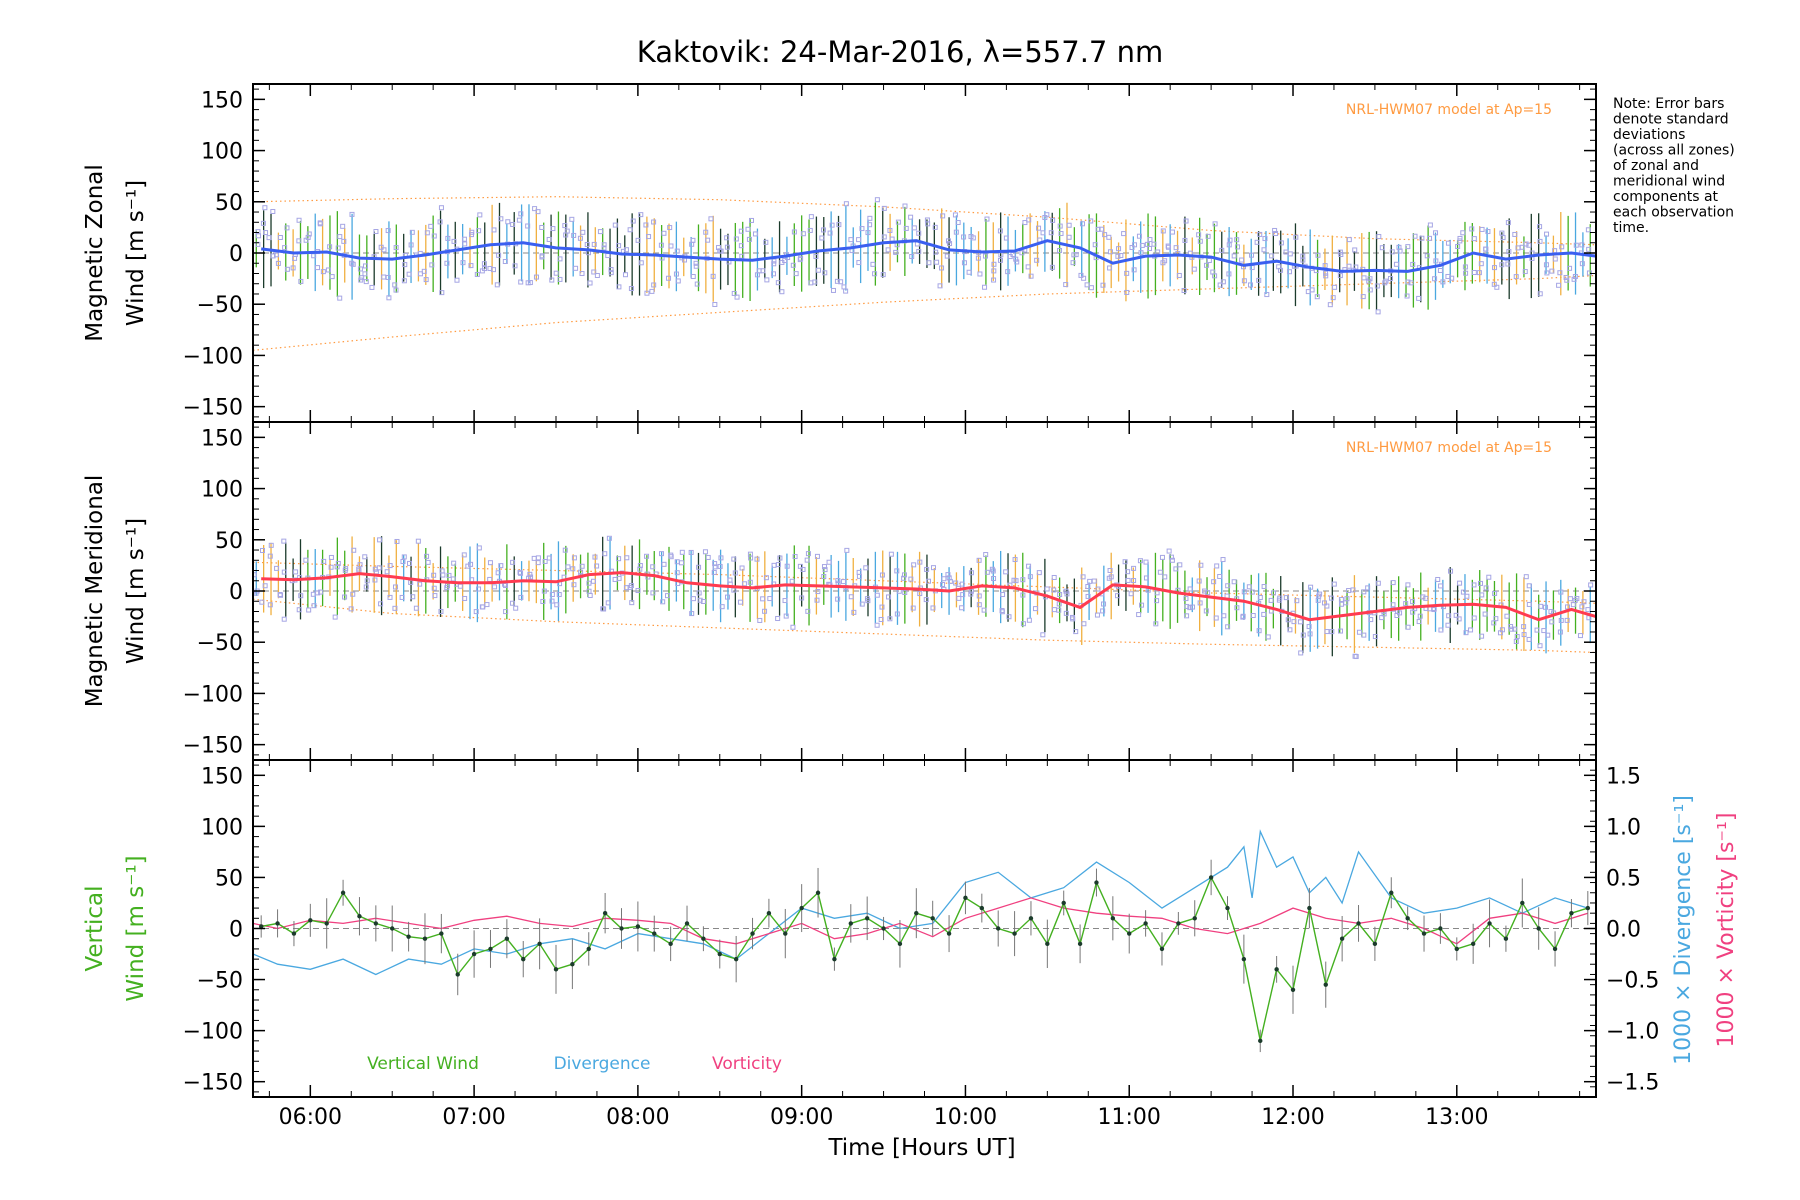 This screenshot has height=1200, width=1800. I want to click on vertical-wind-points, so click(924, 959).